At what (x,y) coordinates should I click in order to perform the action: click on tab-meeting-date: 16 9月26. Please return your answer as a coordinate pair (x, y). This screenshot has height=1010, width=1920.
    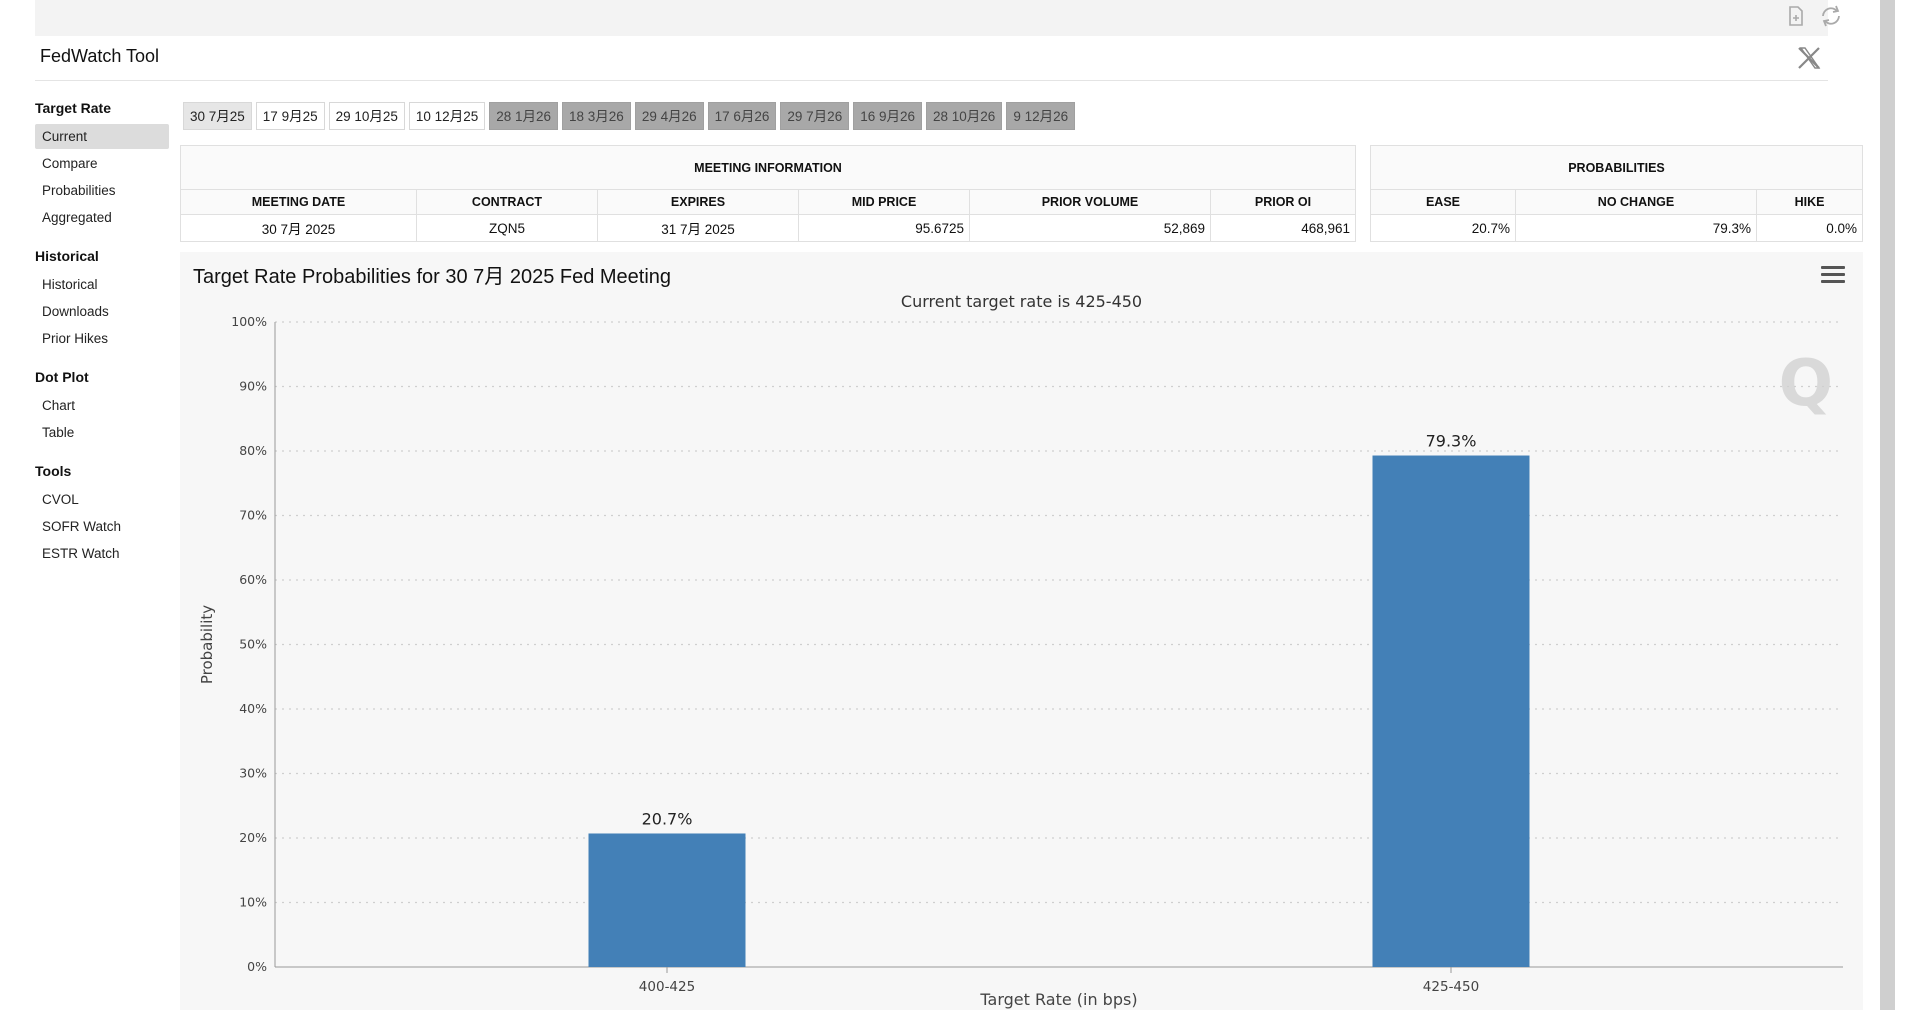
    Looking at the image, I should click on (887, 116).